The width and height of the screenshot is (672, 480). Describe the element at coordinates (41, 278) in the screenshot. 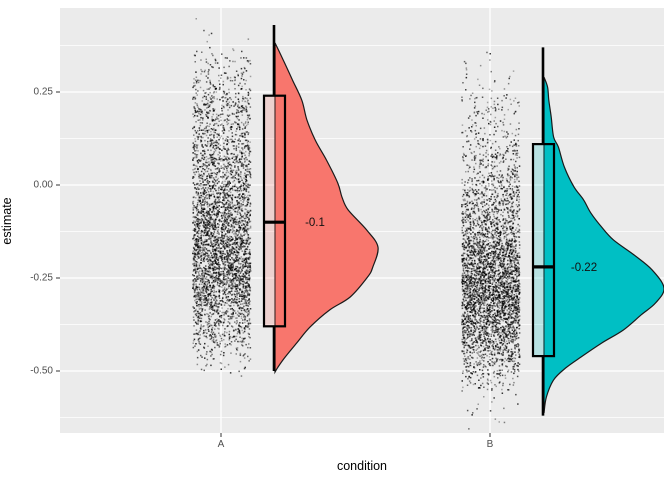

I see `y-tick-label-2: -0.25` at that location.